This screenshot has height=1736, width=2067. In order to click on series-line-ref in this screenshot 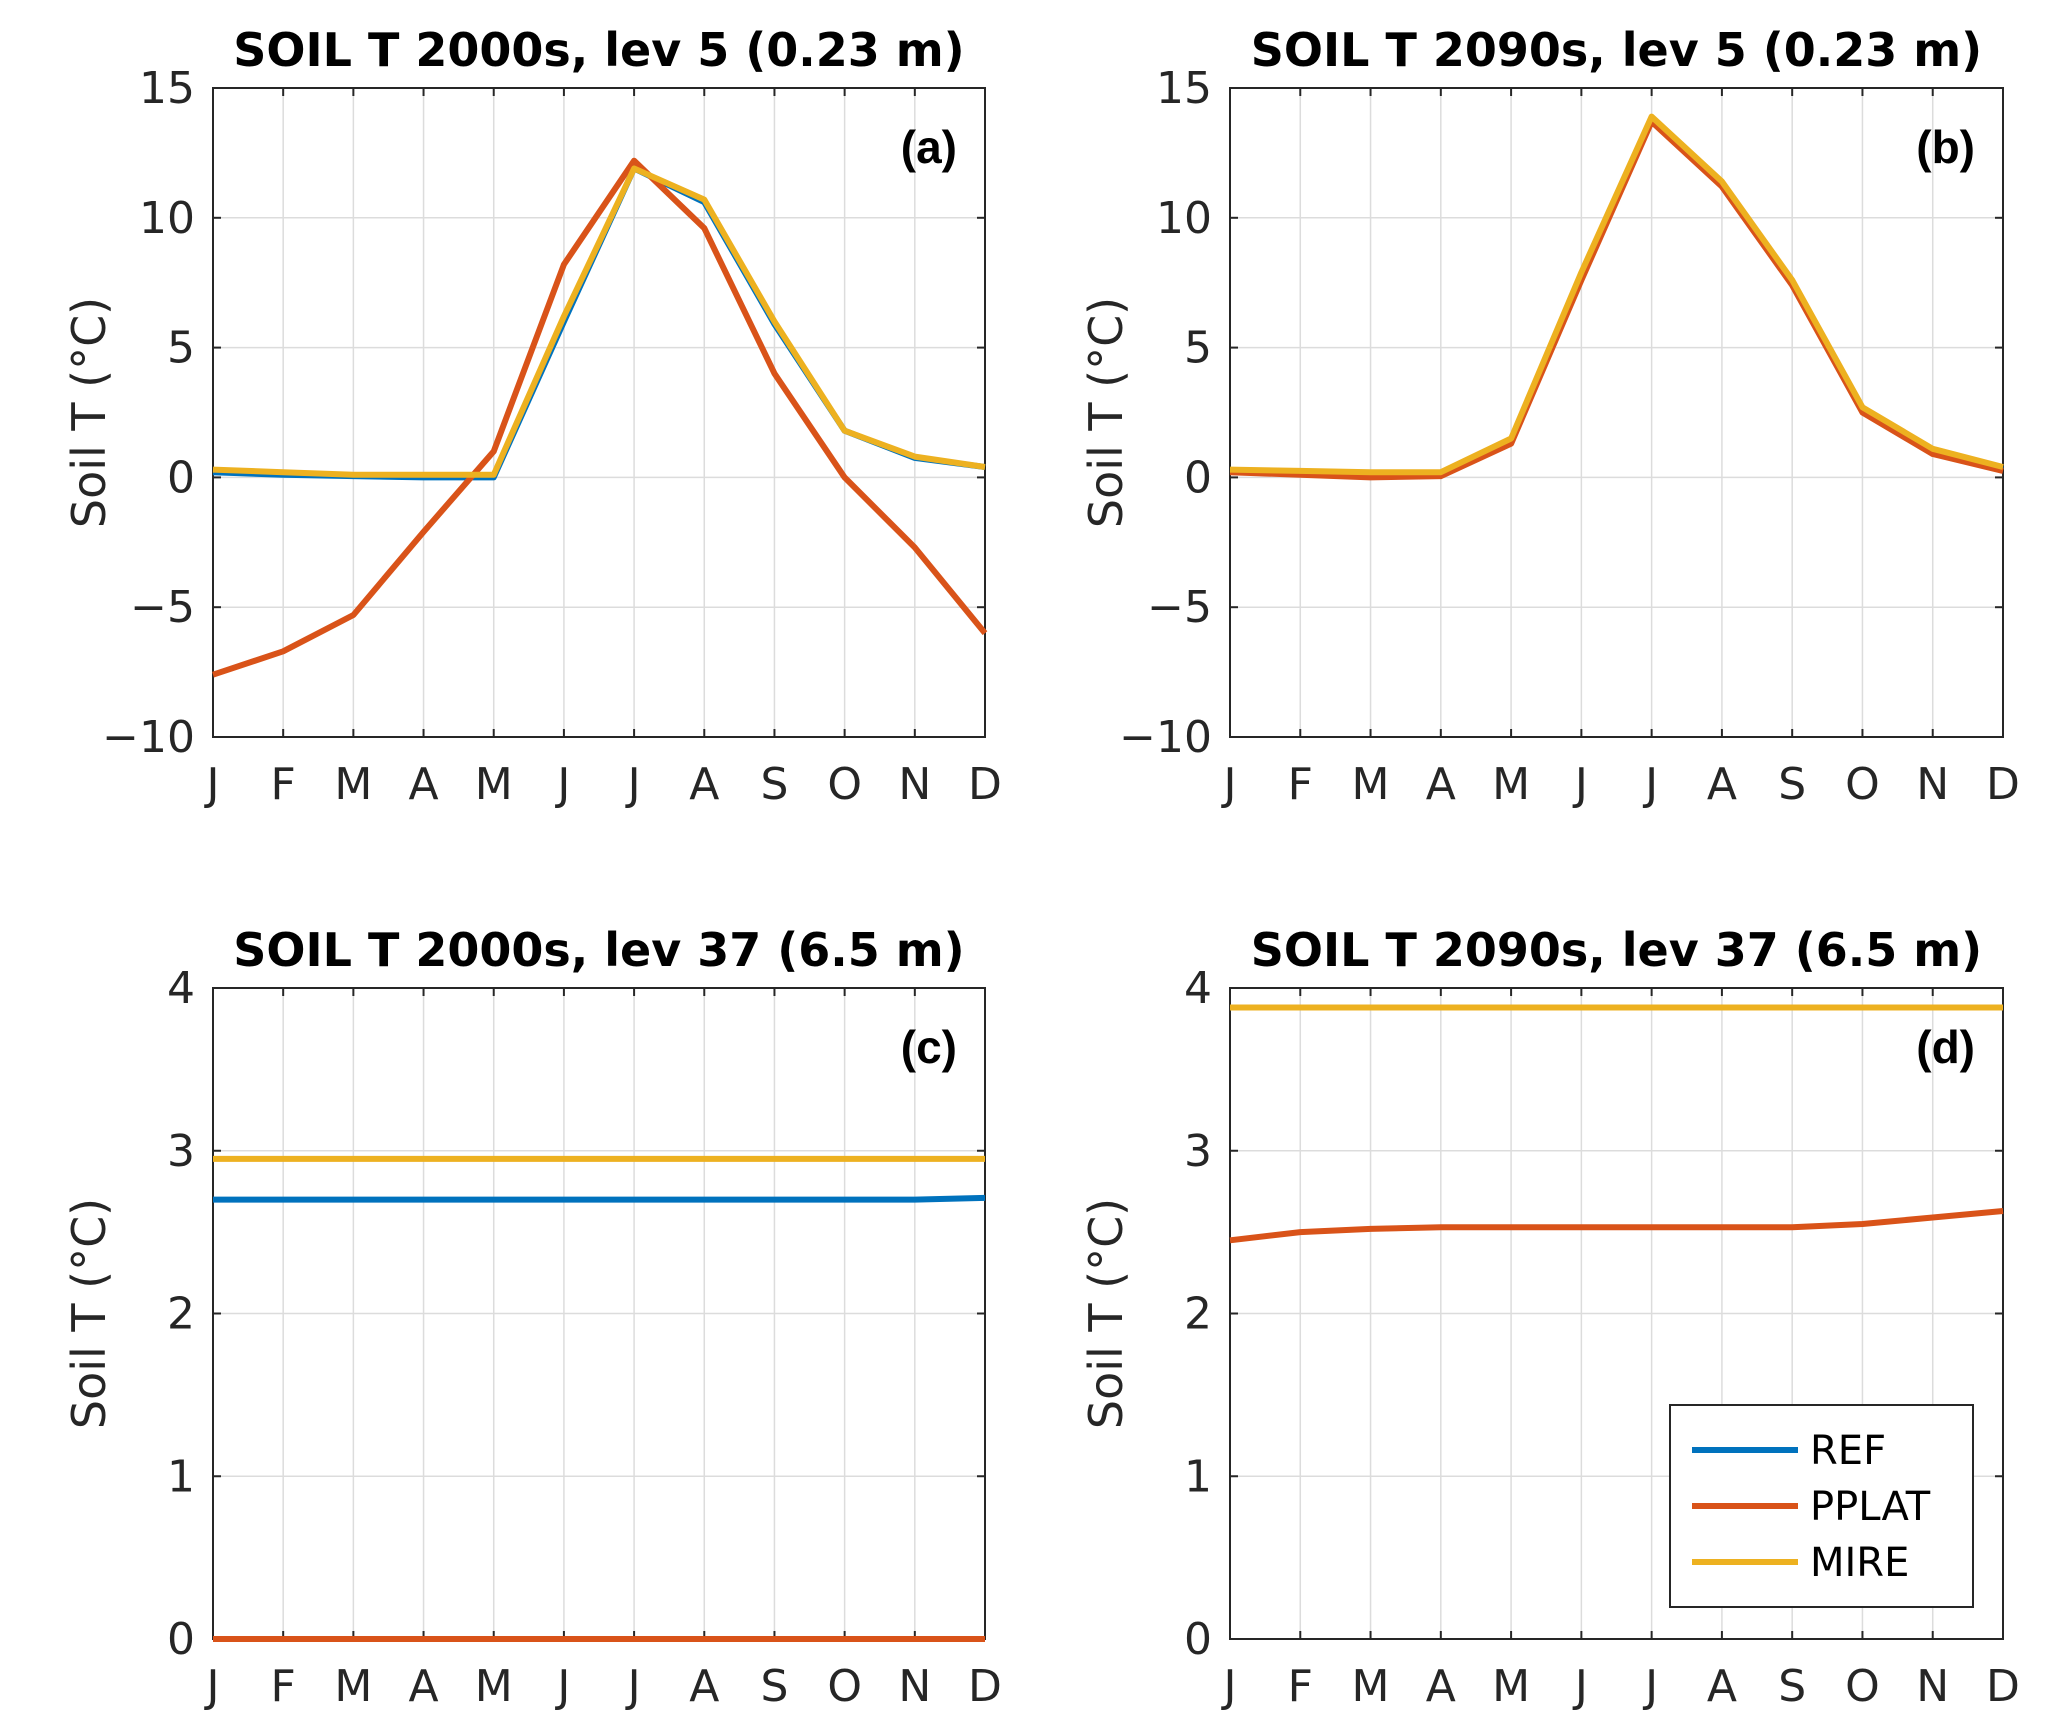, I will do `click(599, 1198)`.